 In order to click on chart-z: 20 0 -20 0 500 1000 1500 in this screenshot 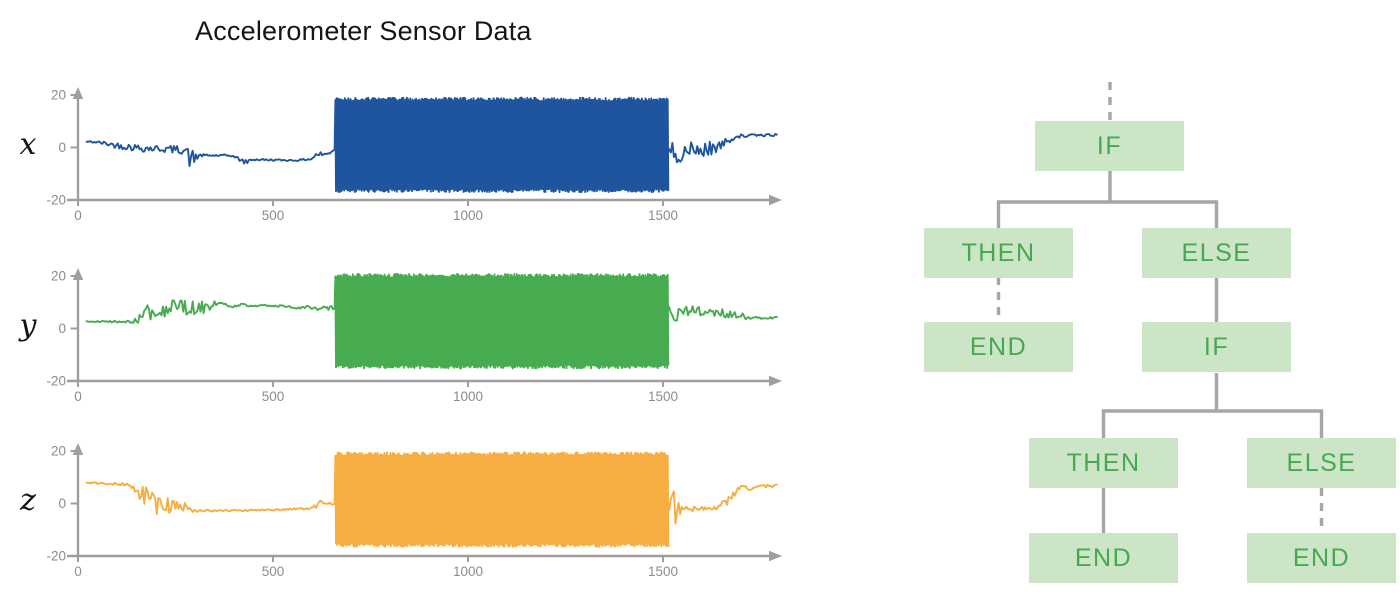, I will do `click(414, 511)`.